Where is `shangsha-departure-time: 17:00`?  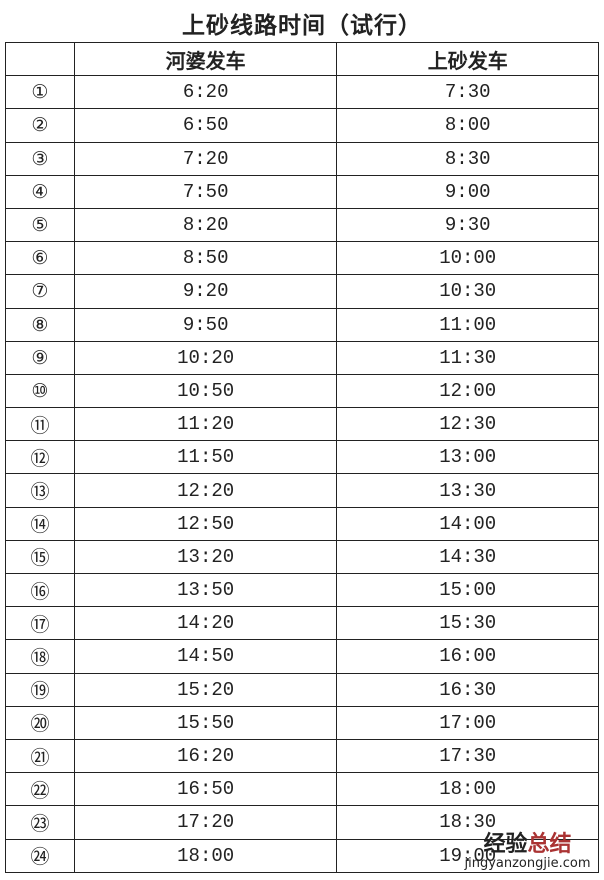
shangsha-departure-time: 17:00 is located at coordinates (467, 722).